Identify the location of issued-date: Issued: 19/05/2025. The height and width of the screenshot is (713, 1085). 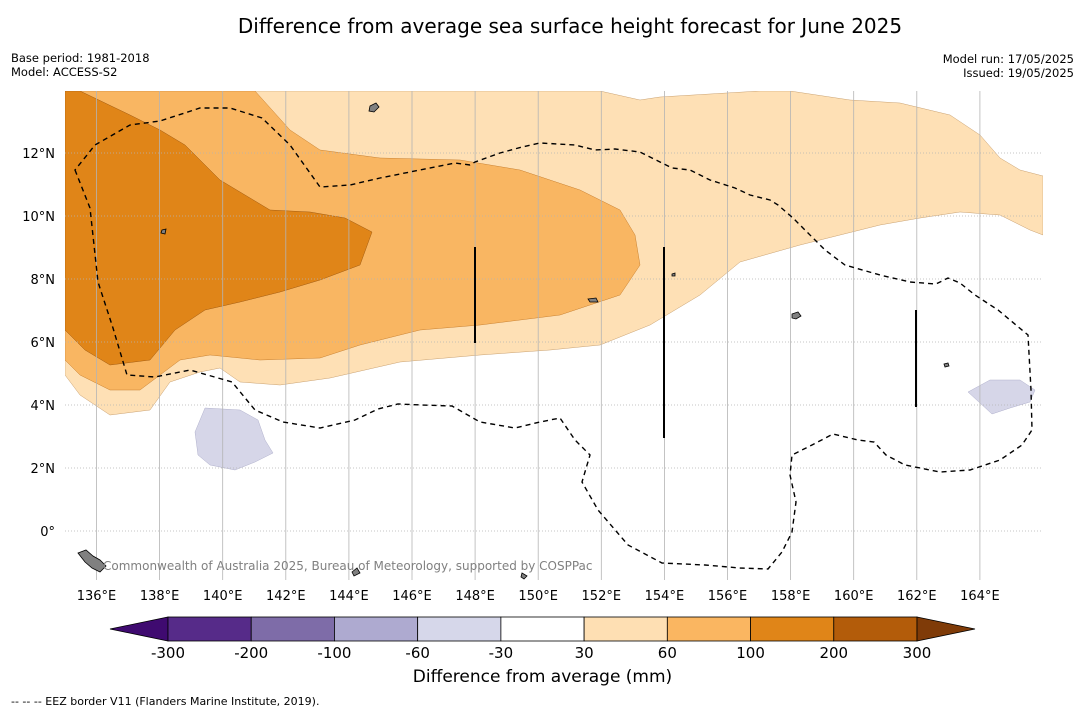
(1018, 73).